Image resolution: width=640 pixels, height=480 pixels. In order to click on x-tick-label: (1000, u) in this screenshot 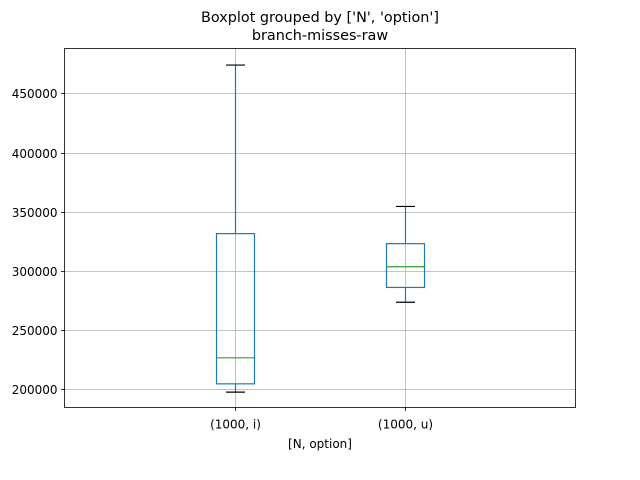, I will do `click(405, 425)`.